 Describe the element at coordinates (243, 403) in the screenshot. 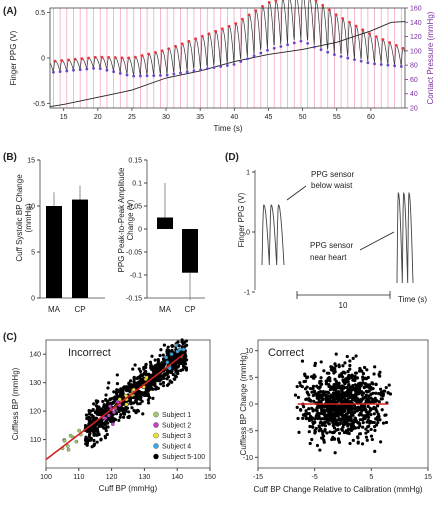

I see `panel-c-right-ylabel: Cuffless BP Change (mmHg)` at that location.